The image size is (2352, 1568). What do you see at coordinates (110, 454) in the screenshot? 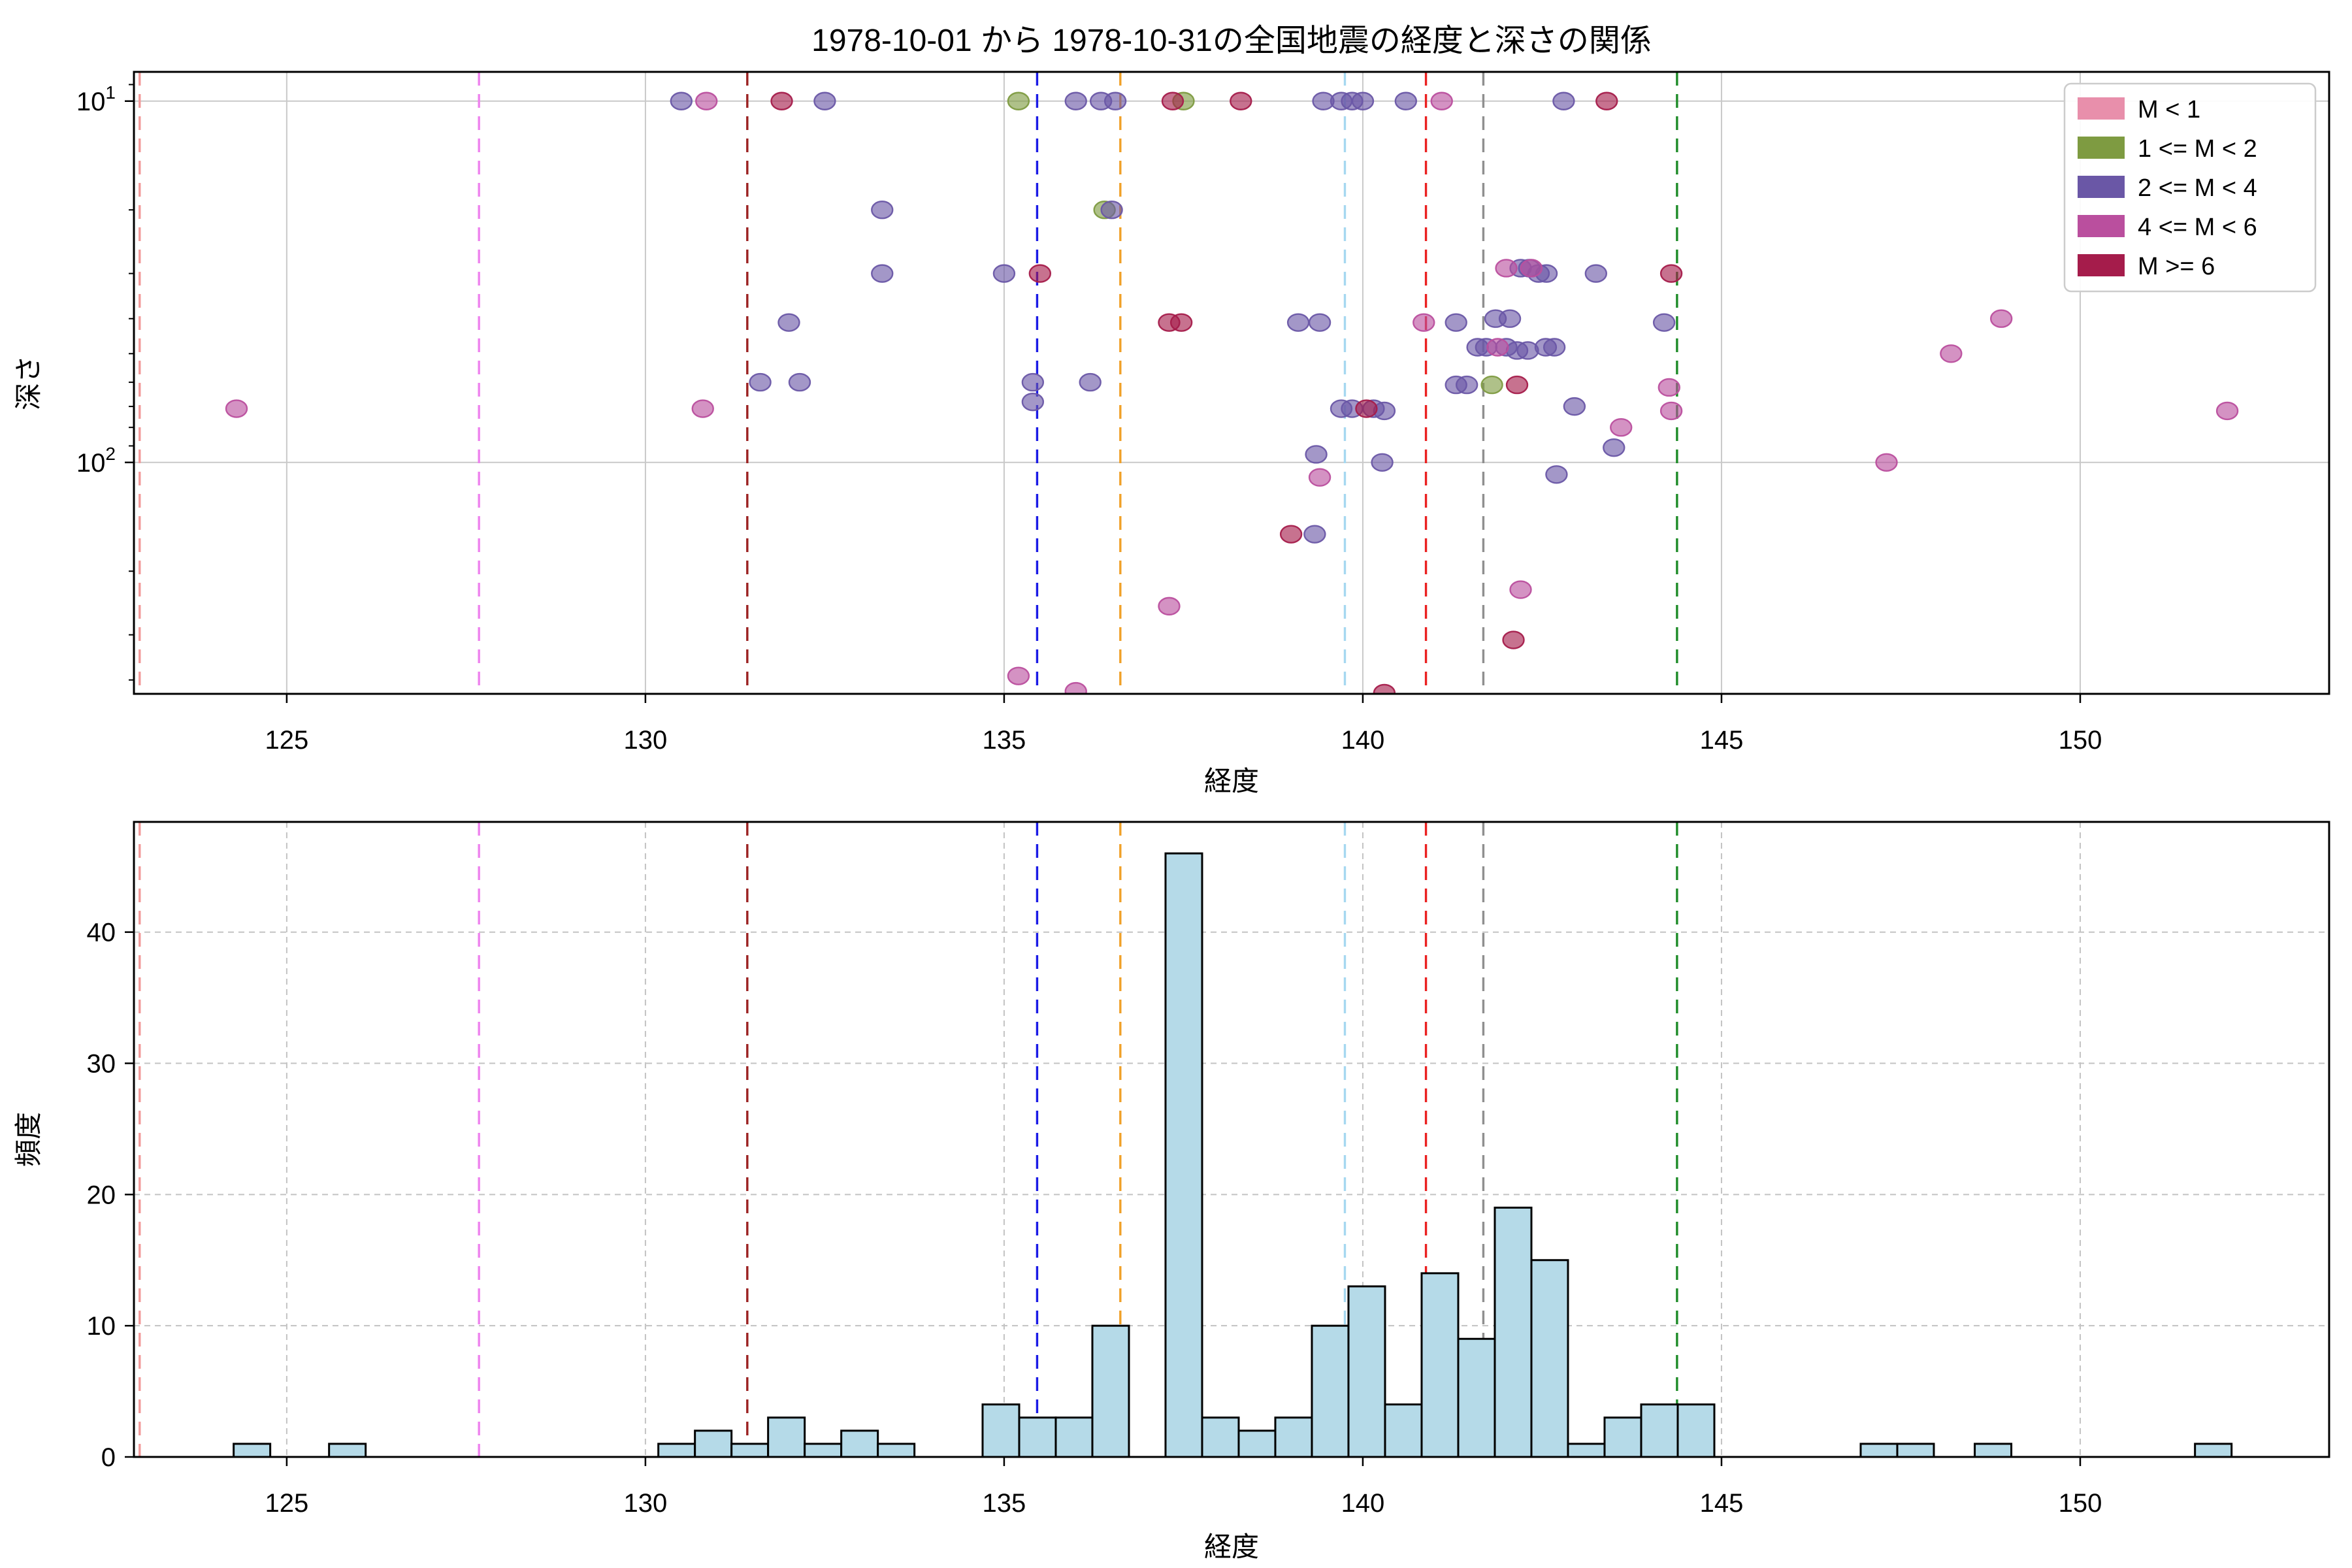
I see `y-tick-exponent: 2` at bounding box center [110, 454].